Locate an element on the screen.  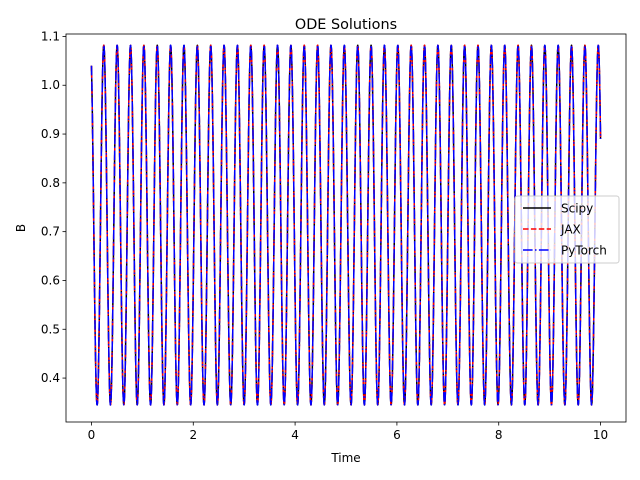
x-axis-ticks: 0 2 4 6 8 10 is located at coordinates (348, 432).